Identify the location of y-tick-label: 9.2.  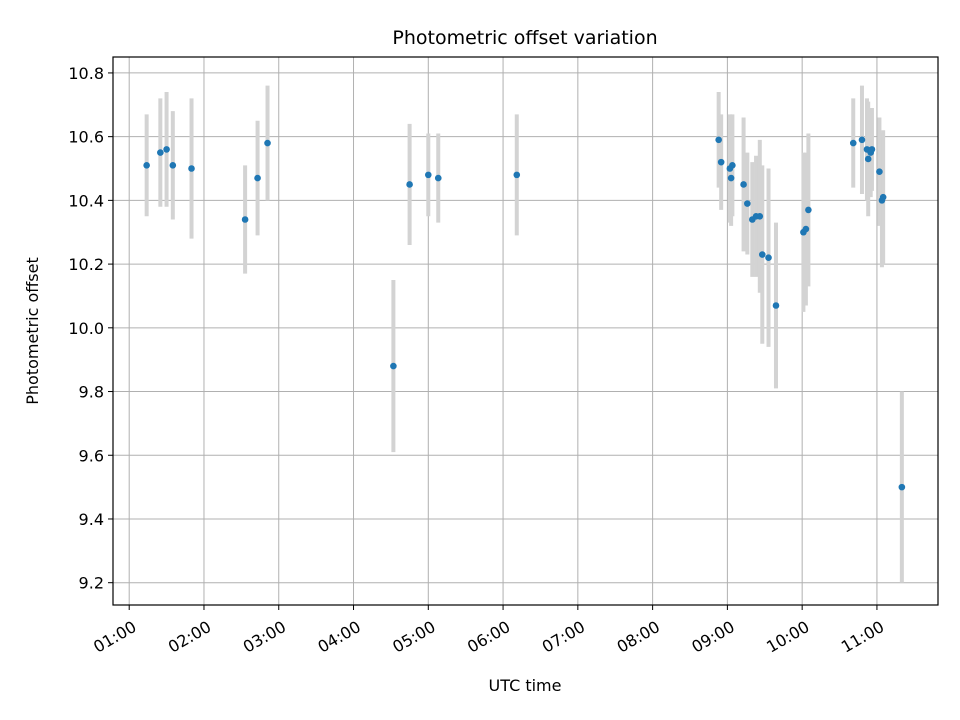
(91, 583).